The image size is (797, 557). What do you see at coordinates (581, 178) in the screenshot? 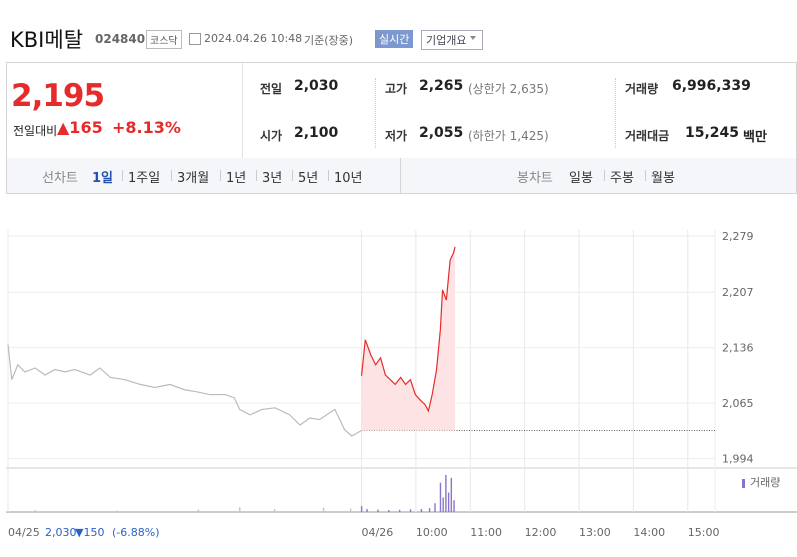
I see `tab: 일봉` at bounding box center [581, 178].